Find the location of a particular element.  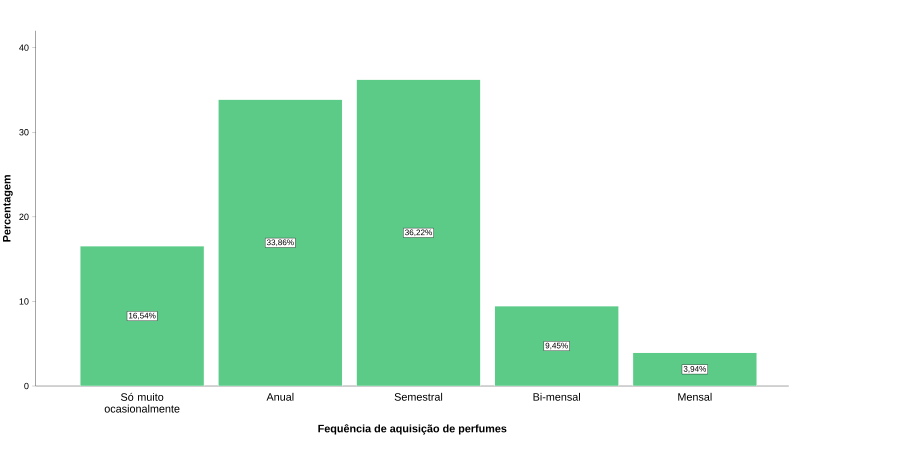

y-axis-title: Percentagem is located at coordinates (8, 208).